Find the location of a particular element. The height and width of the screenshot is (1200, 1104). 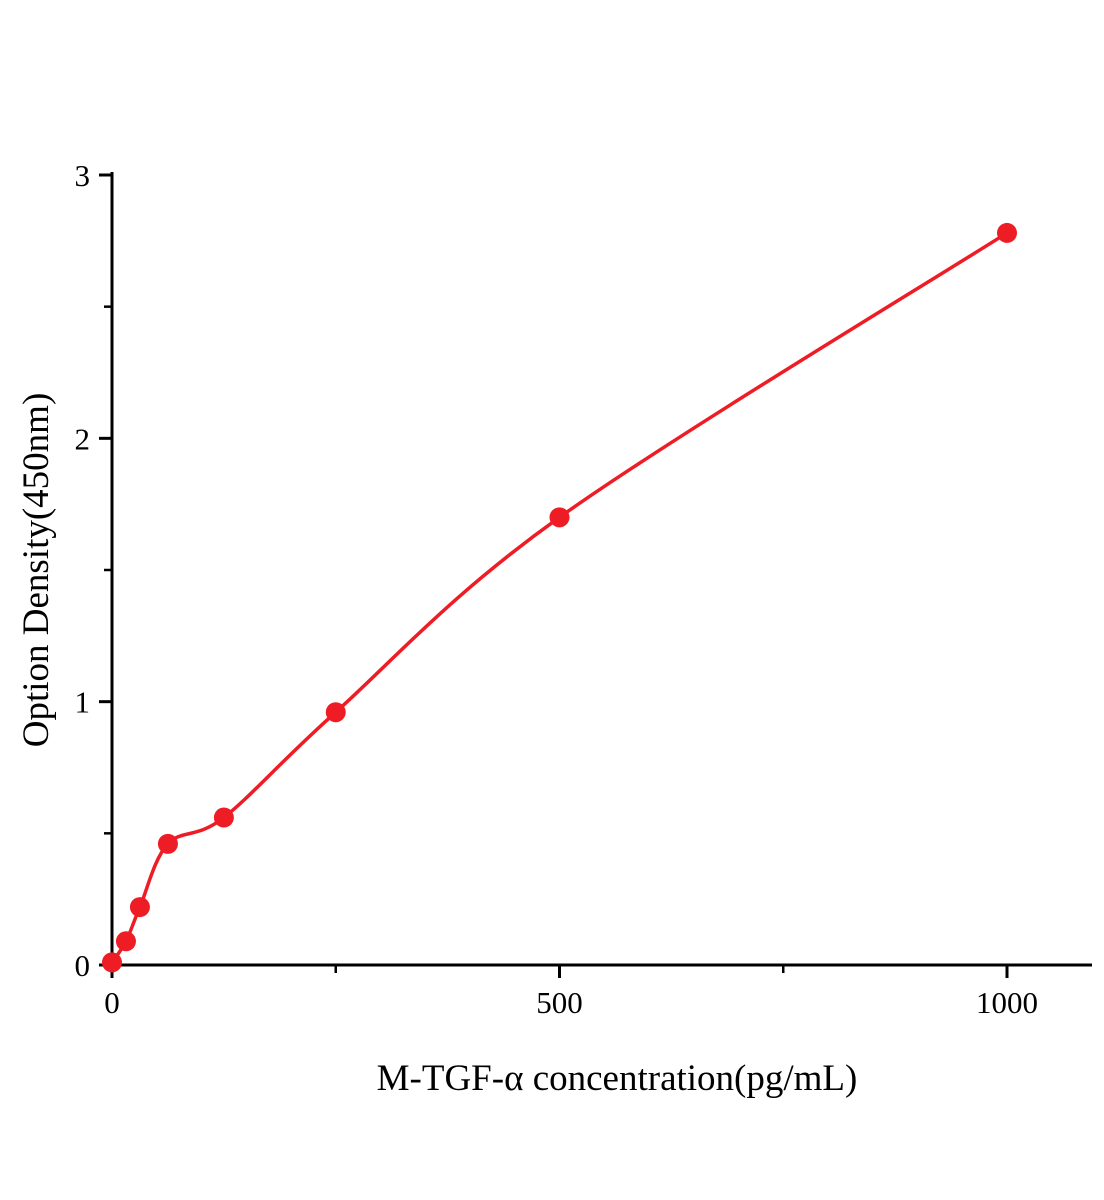

x-tick-label: 1000 is located at coordinates (1007, 1002).